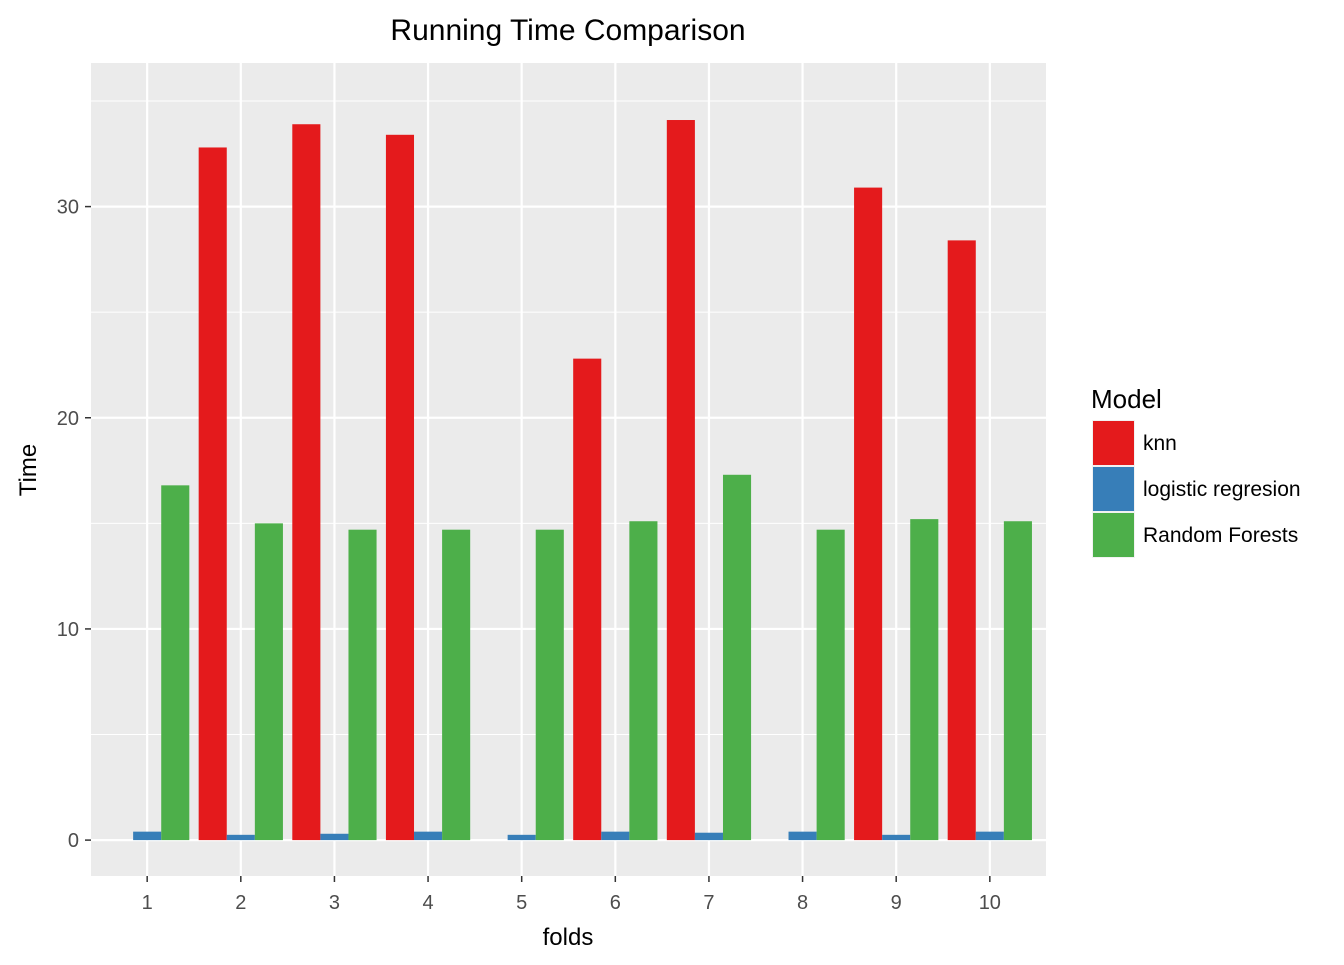 Image resolution: width=1344 pixels, height=965 pixels. I want to click on x-tick-label: 10, so click(990, 903).